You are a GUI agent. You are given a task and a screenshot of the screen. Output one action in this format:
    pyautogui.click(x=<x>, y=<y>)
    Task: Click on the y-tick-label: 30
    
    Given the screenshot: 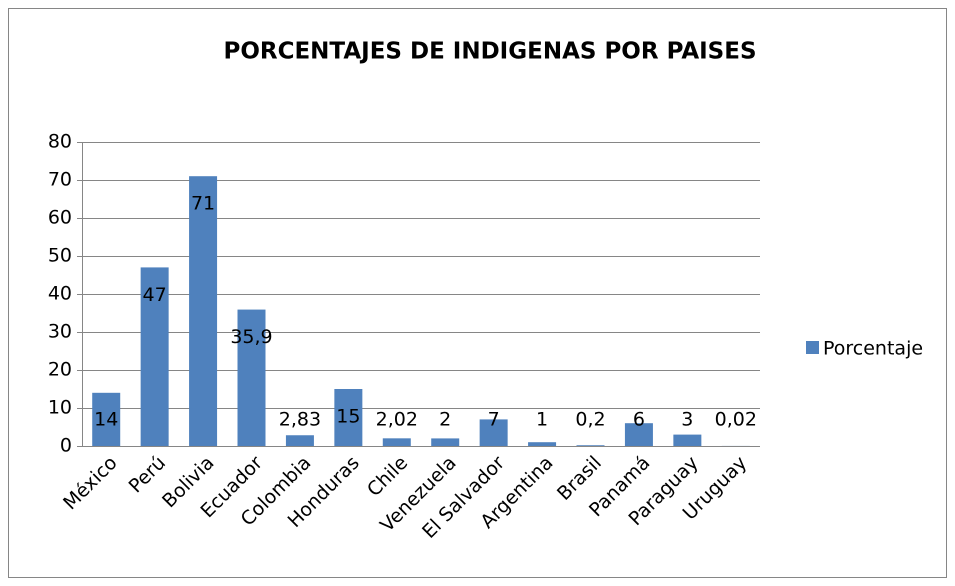 What is the action you would take?
    pyautogui.click(x=60, y=332)
    